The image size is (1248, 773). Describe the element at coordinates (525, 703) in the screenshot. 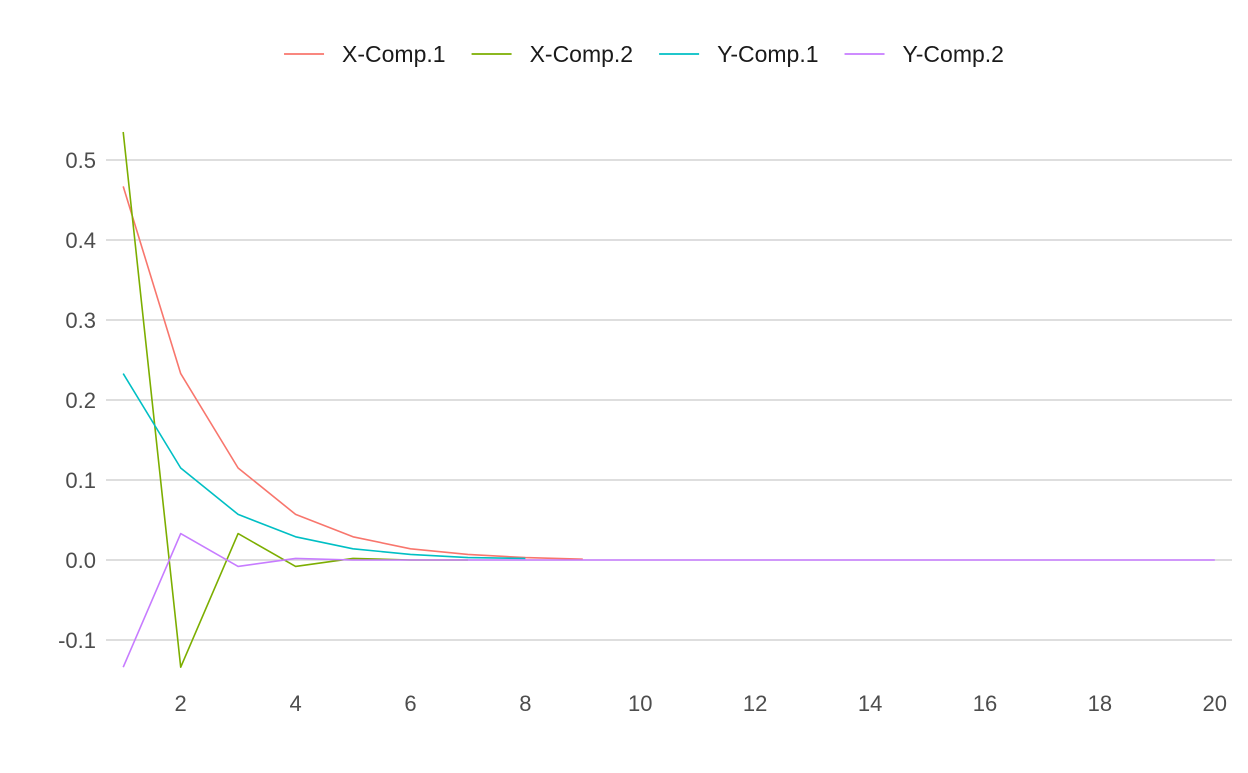

I see `x-tick-label: 8` at that location.